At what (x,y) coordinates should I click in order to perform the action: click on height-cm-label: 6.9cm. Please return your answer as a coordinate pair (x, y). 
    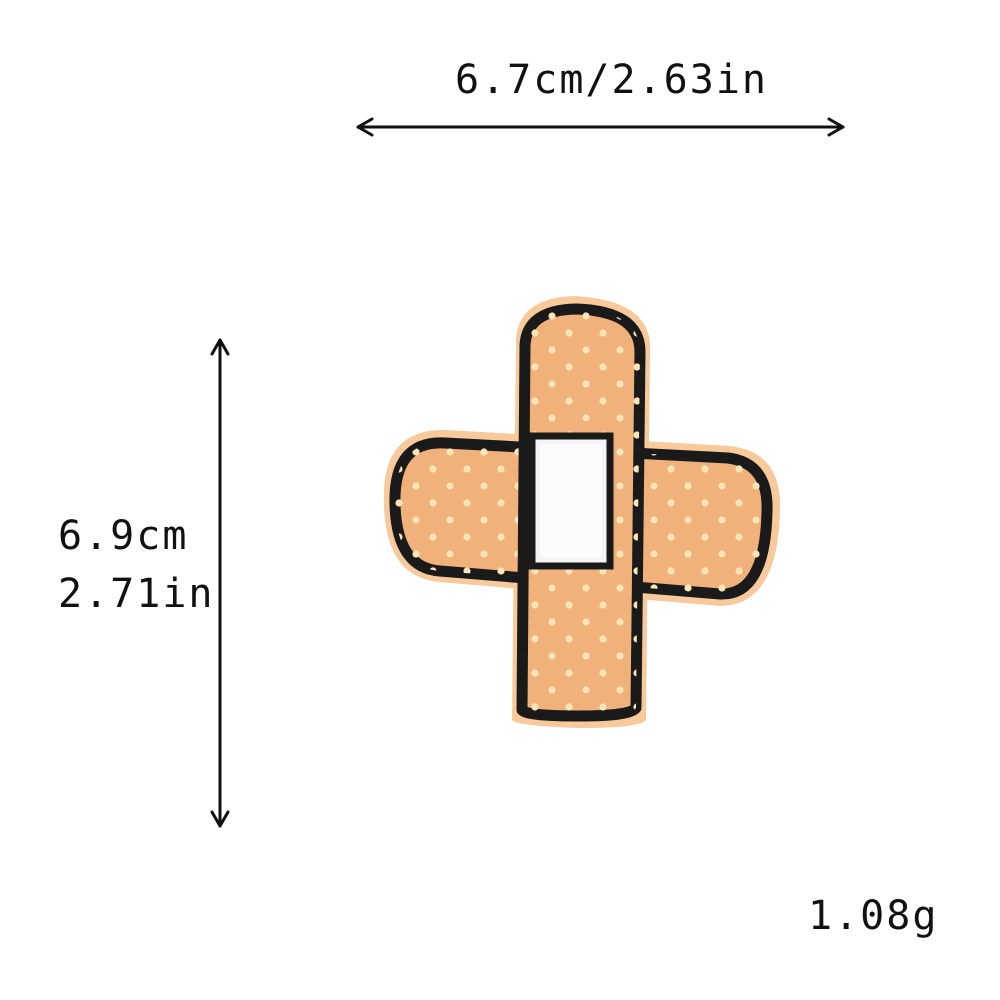
    Looking at the image, I should click on (123, 536).